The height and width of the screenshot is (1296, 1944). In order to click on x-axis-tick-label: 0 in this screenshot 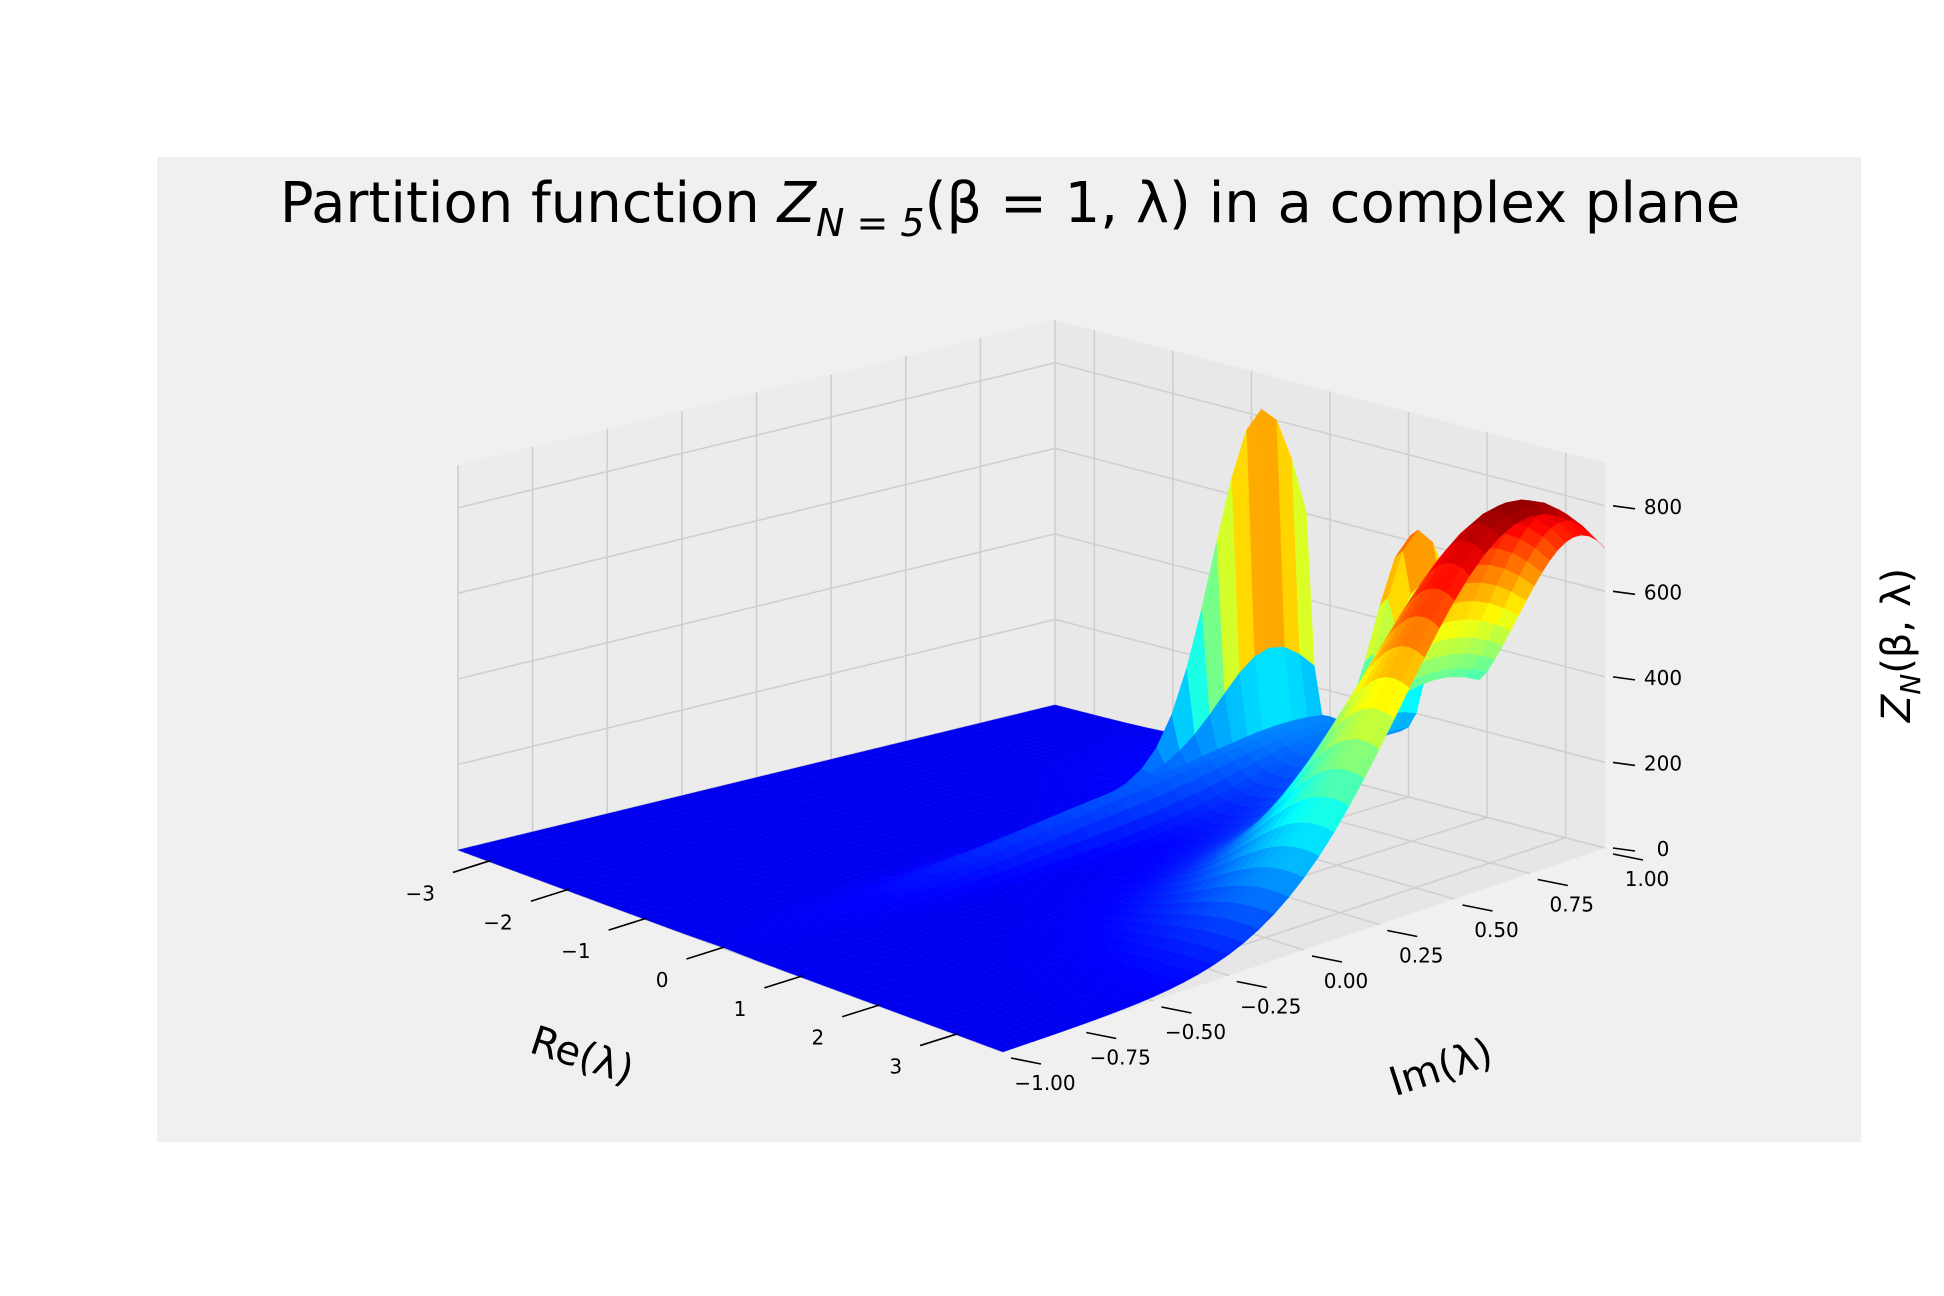, I will do `click(662, 980)`.